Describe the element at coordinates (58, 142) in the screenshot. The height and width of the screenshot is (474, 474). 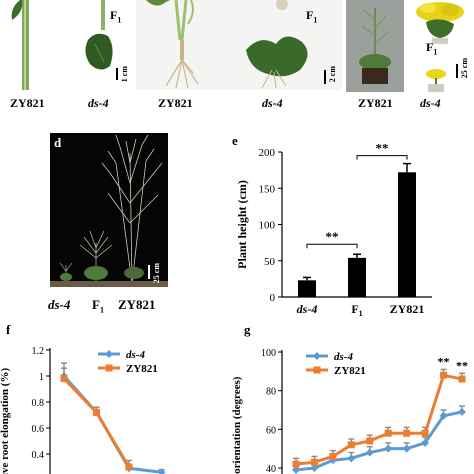
I see `panel-letter-d: d` at that location.